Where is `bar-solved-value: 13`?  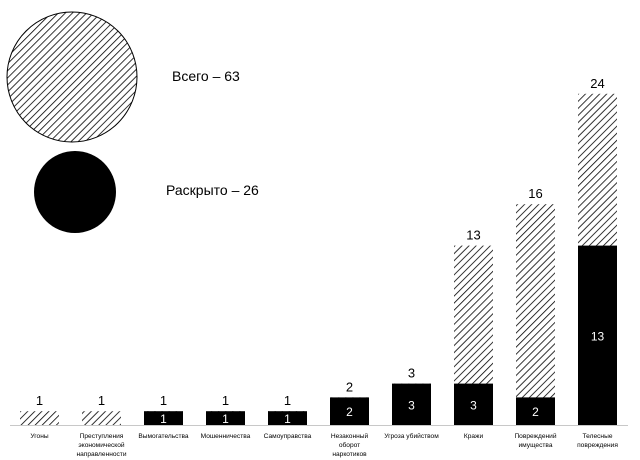
bar-solved-value: 13 is located at coordinates (598, 336).